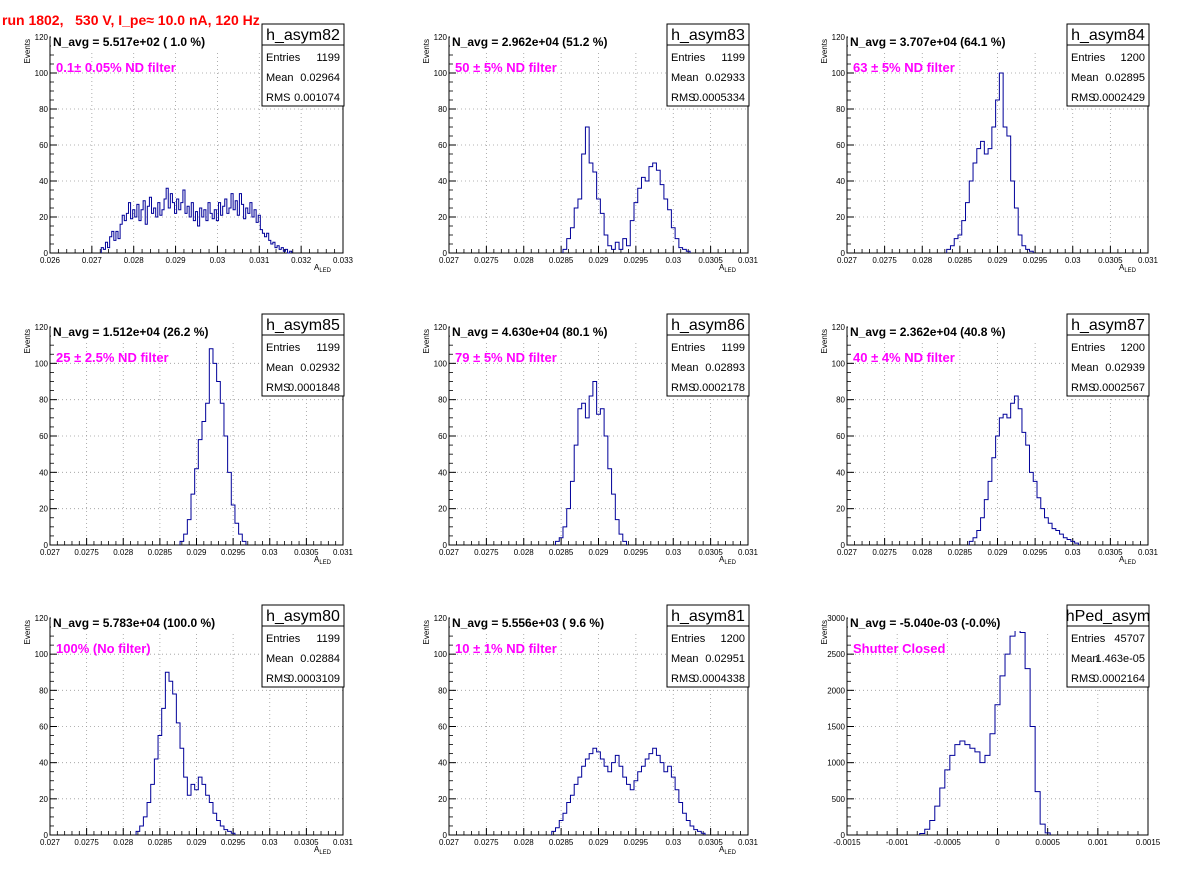 Image resolution: width=1196 pixels, height=872 pixels. Describe the element at coordinates (839, 799) in the screenshot. I see `y-tick-label: 500` at that location.